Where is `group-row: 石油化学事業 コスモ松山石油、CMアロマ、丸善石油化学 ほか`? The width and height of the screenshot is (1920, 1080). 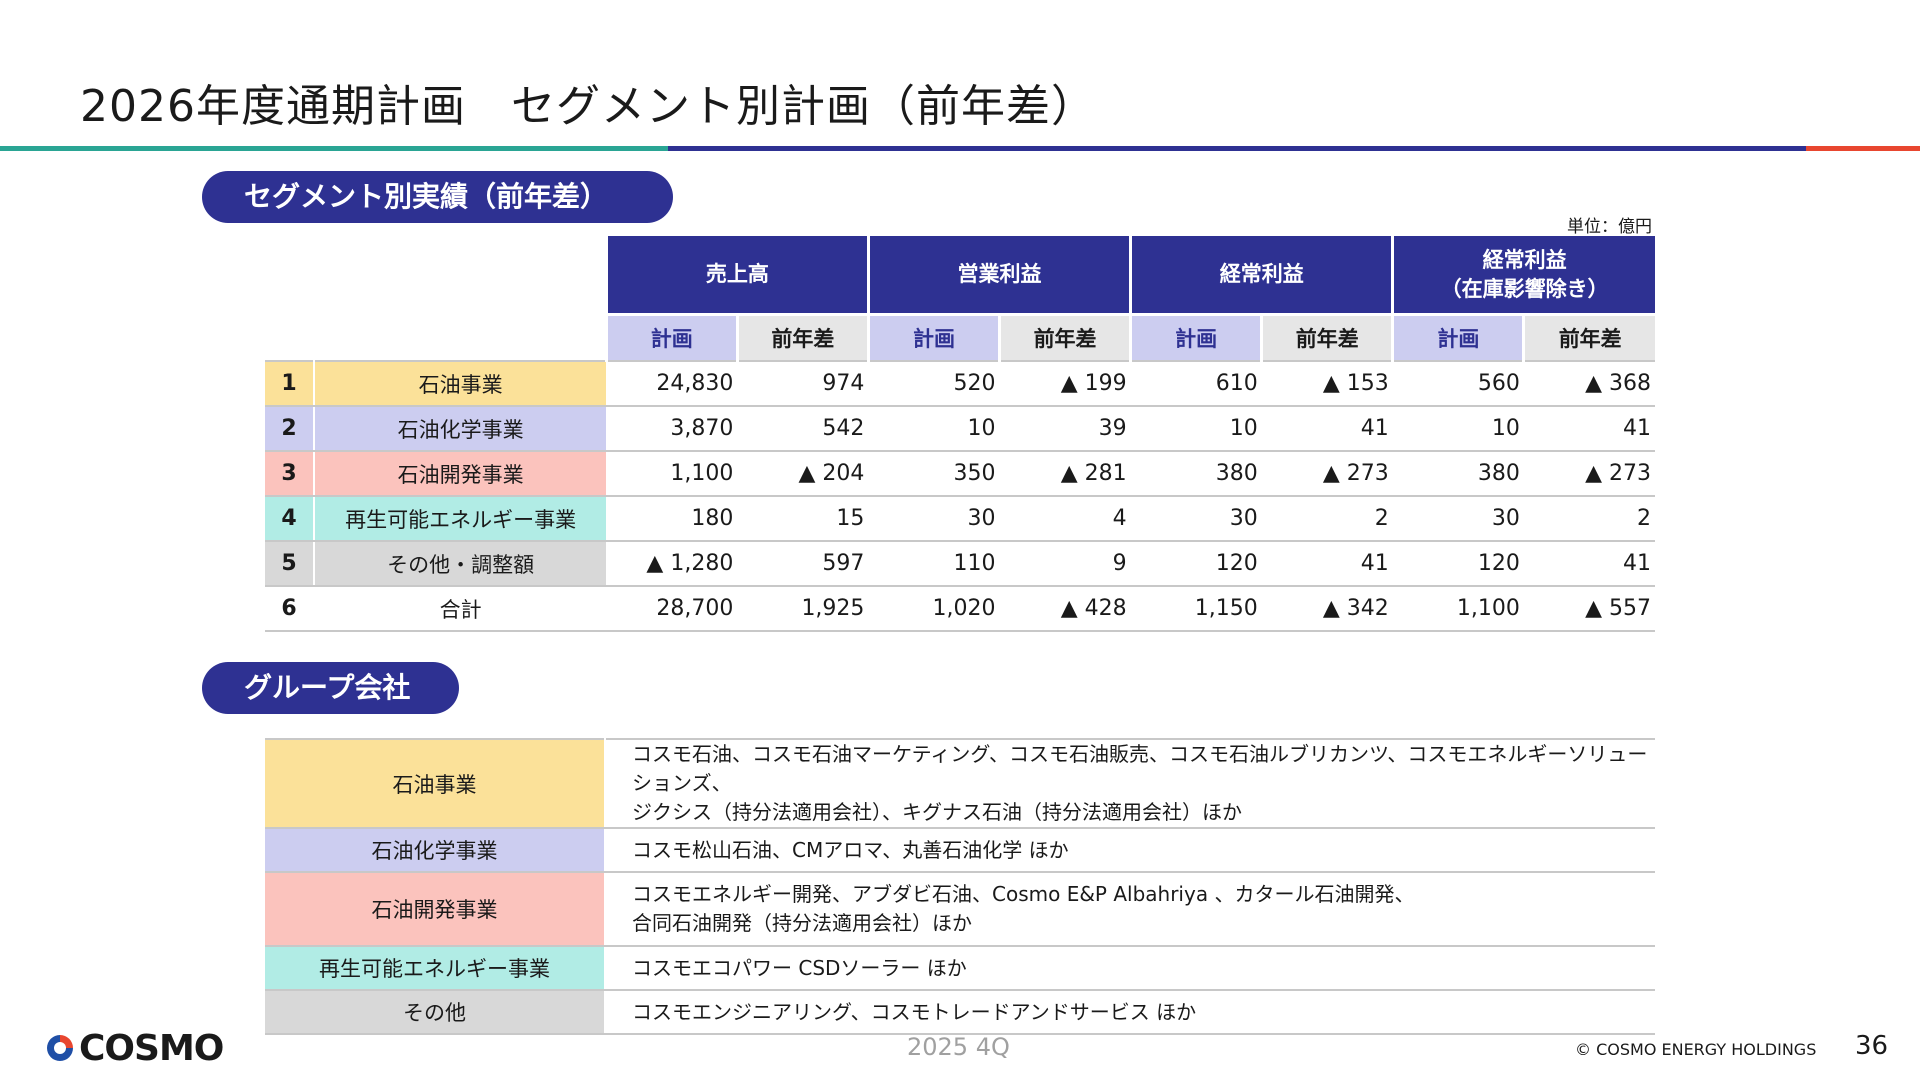
group-row: 石油化学事業 コスモ松山石油、CMアロマ、丸善石油化学 ほか is located at coordinates (960, 850).